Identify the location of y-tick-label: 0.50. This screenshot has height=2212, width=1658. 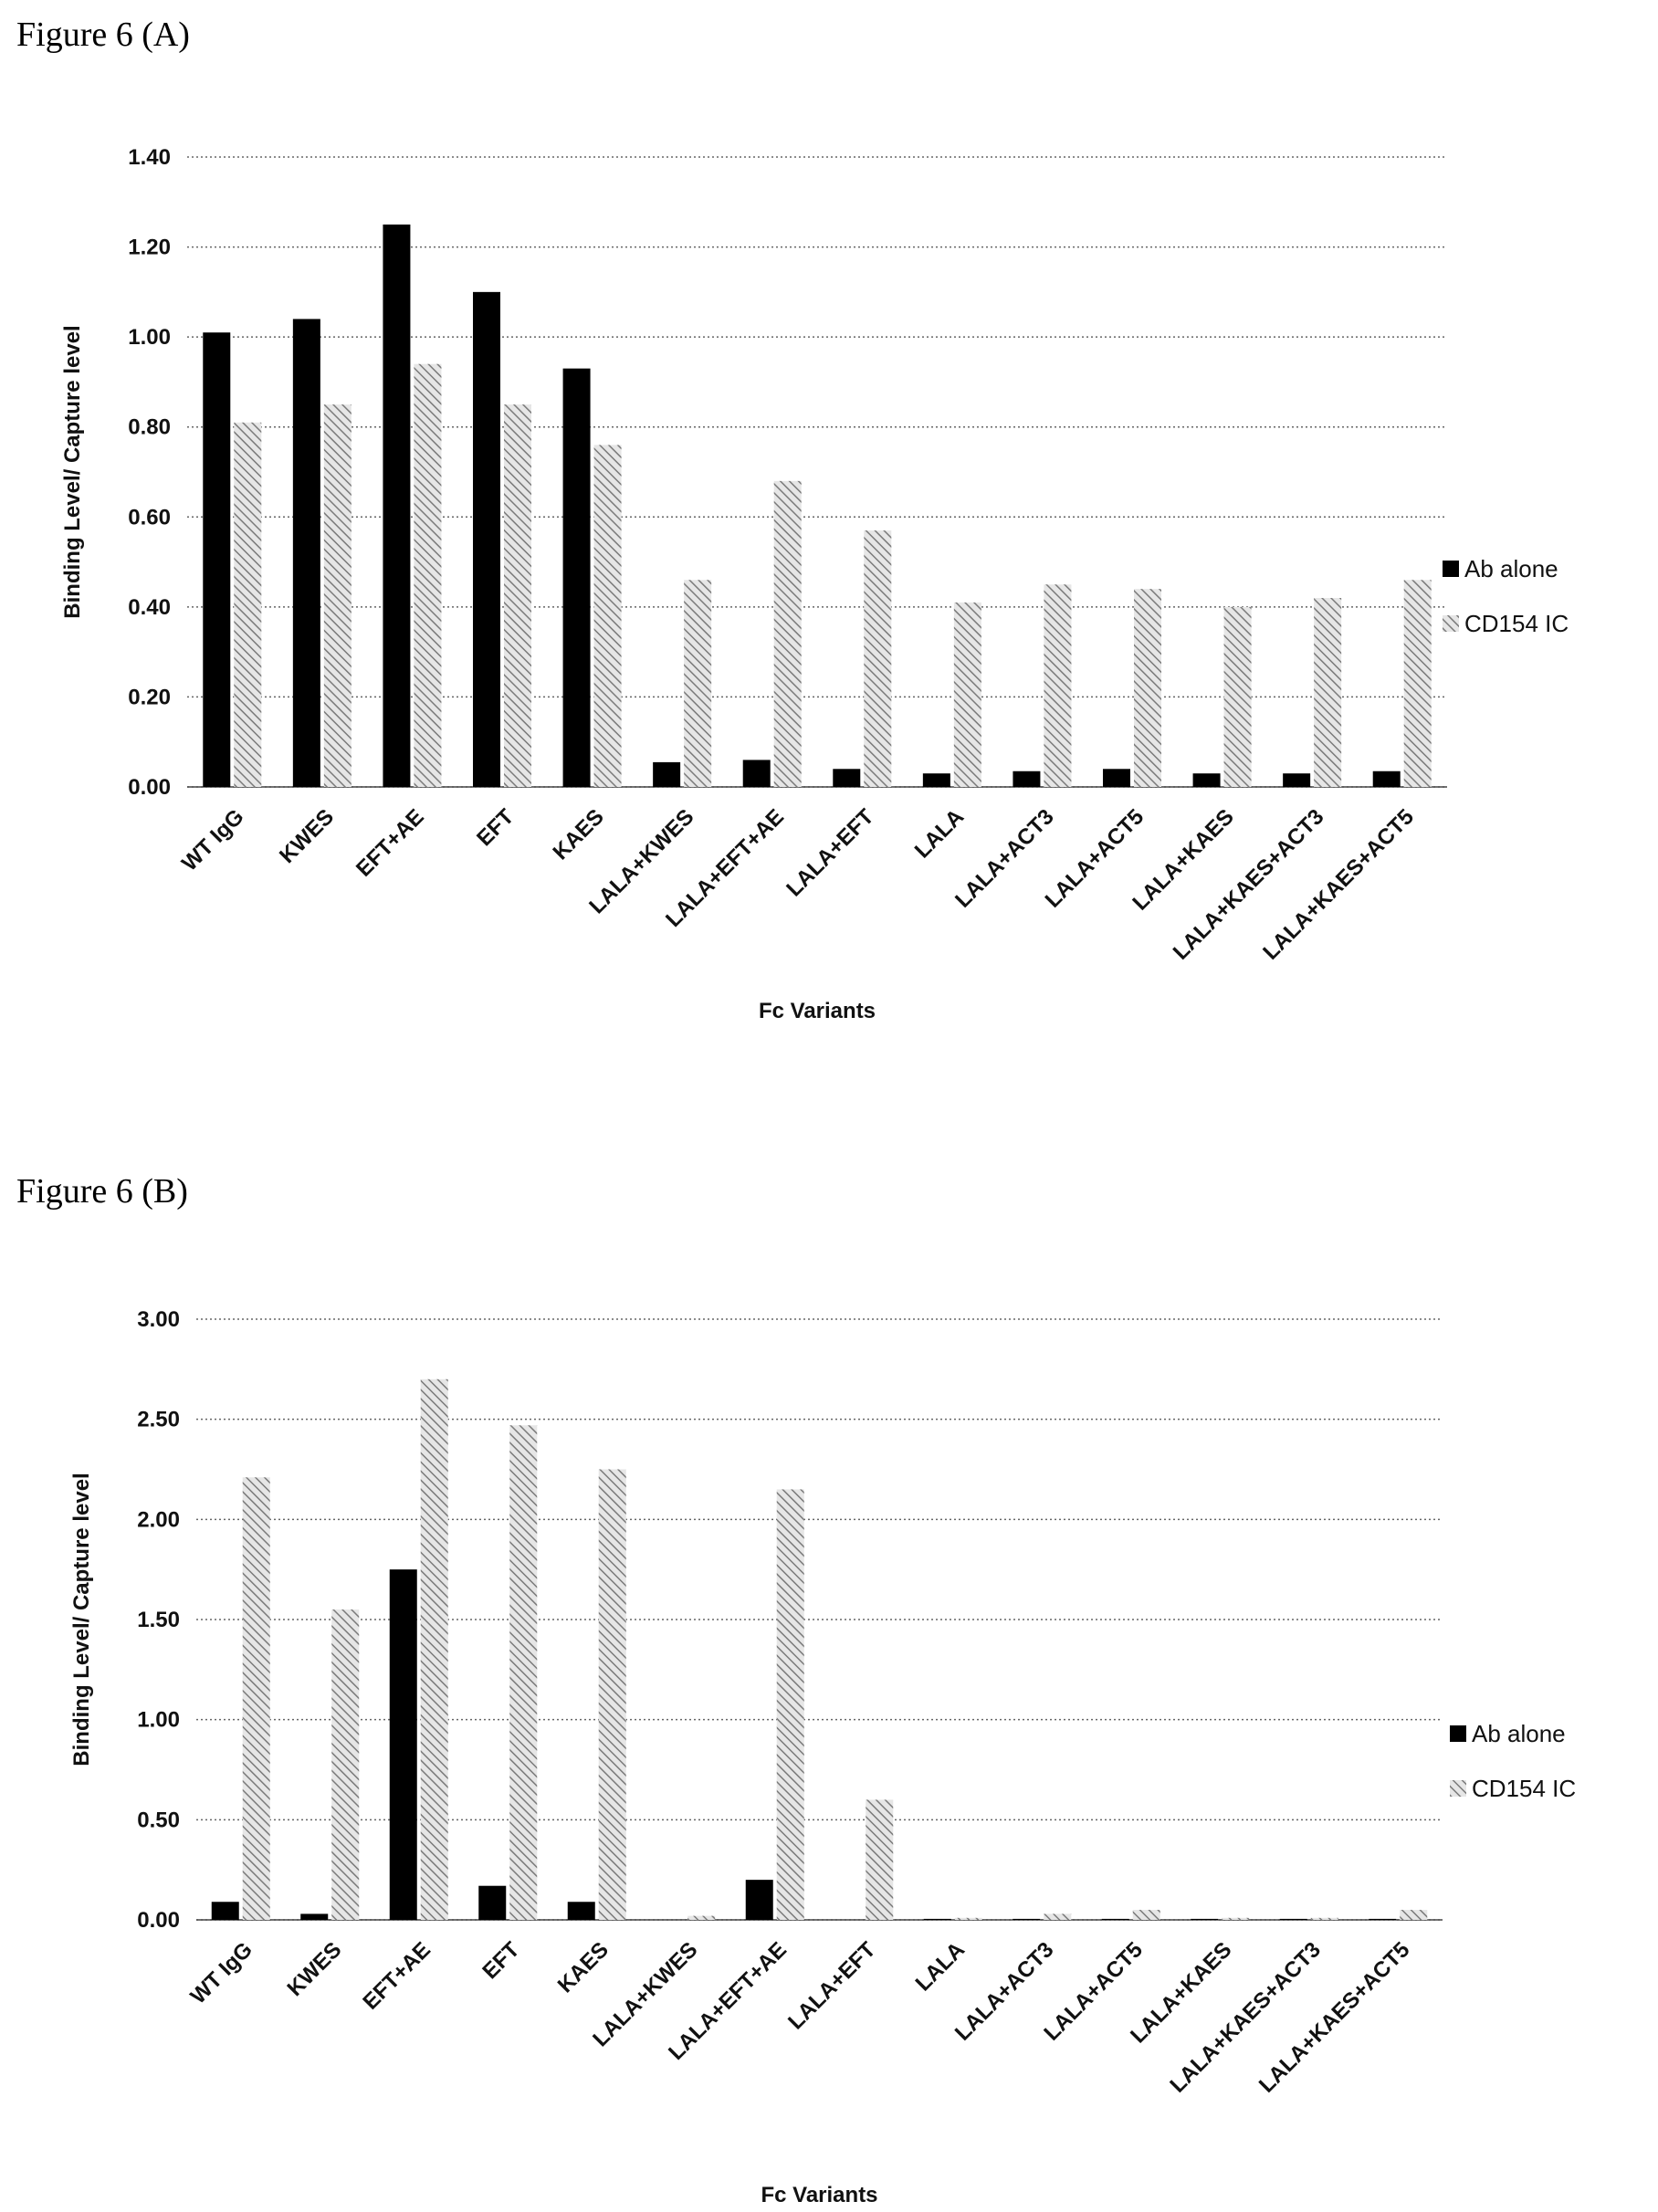
(158, 1820).